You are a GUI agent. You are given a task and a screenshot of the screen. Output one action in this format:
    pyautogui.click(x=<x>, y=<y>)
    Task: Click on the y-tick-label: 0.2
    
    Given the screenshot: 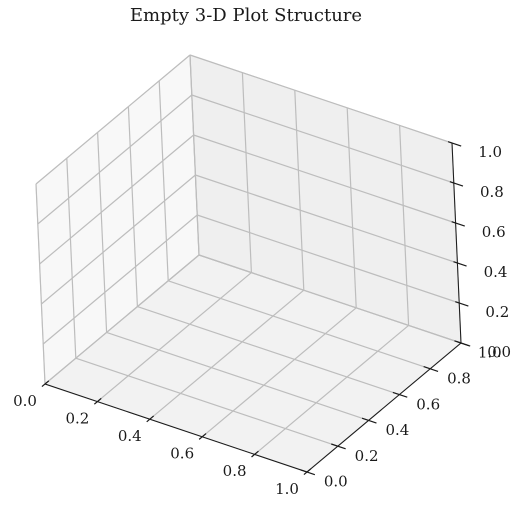 What is the action you would take?
    pyautogui.click(x=367, y=456)
    